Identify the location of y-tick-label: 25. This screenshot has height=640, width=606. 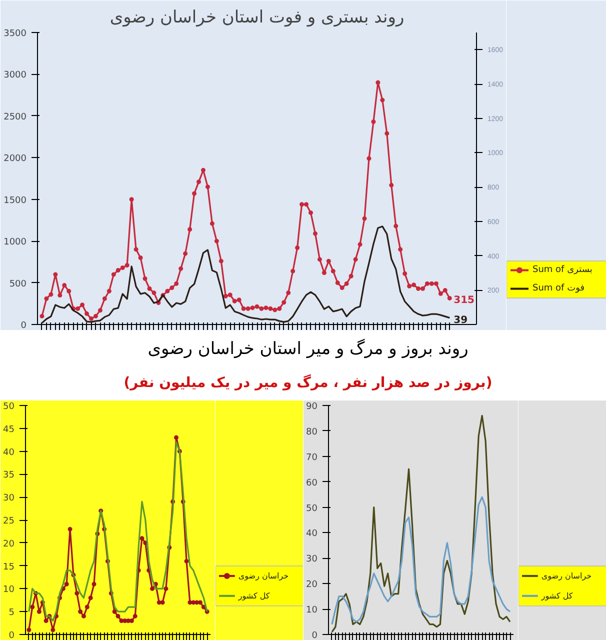
(8, 521).